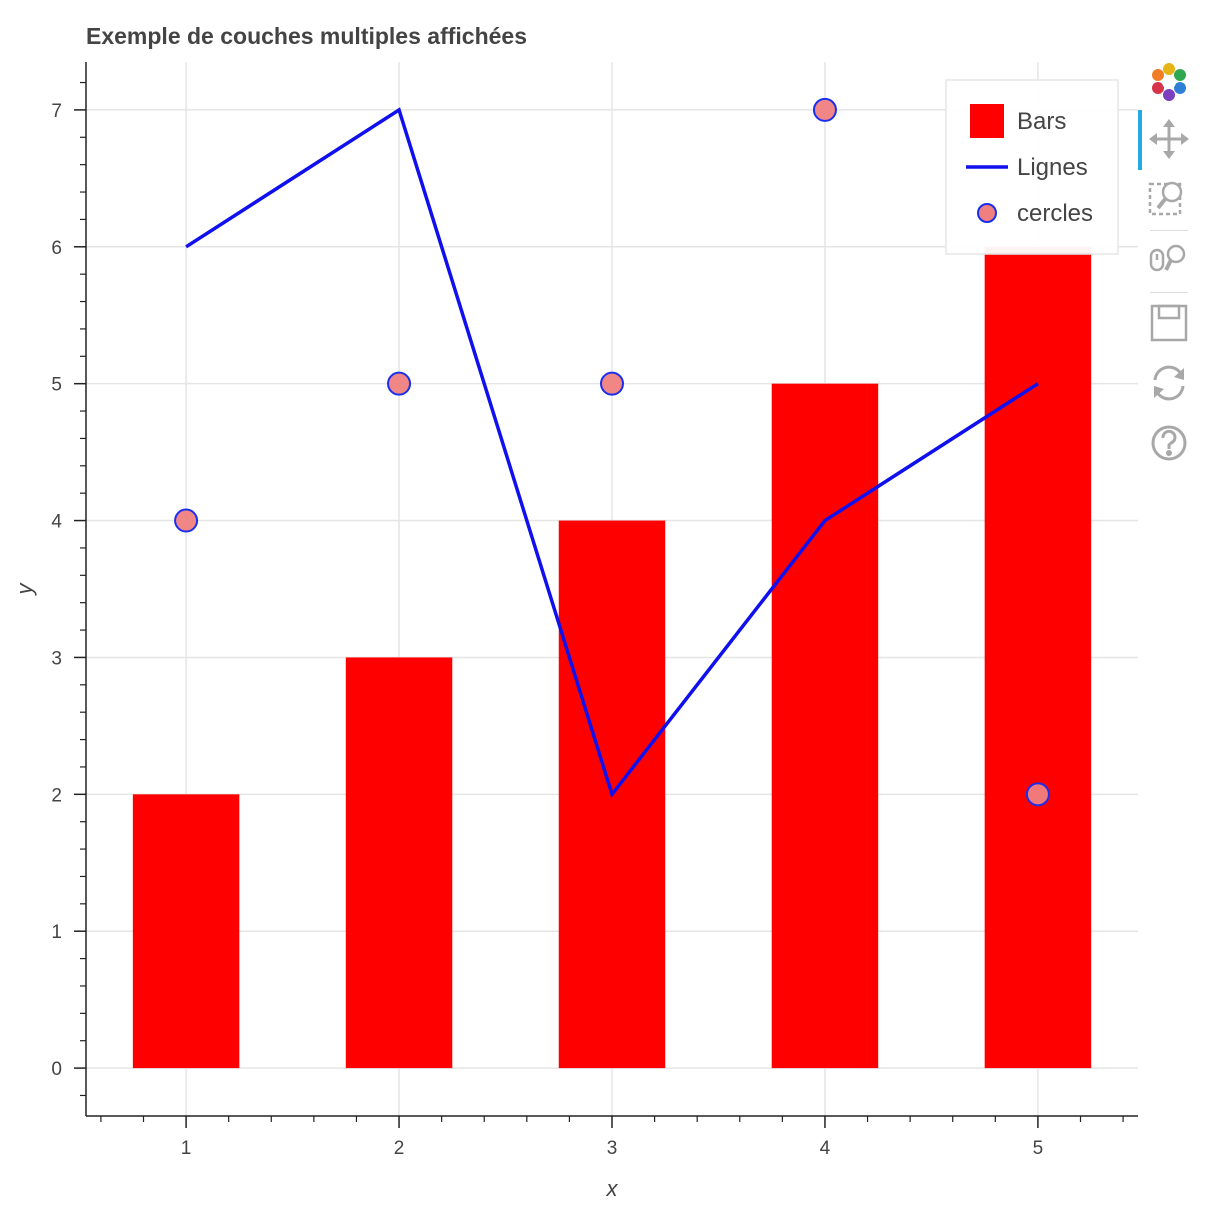 This screenshot has height=1218, width=1222. I want to click on bokeh-logo-icon, so click(1169, 83).